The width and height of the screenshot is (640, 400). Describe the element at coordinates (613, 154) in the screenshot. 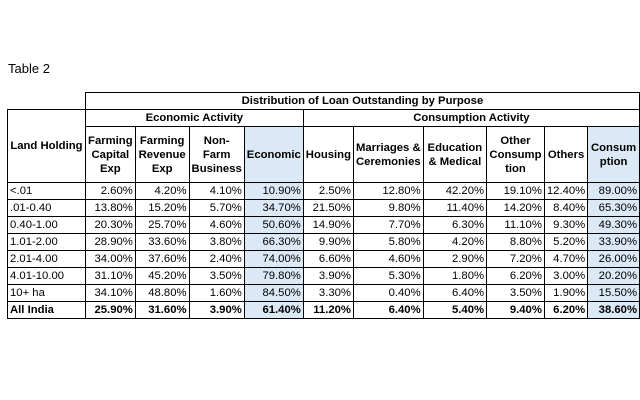

I see `col-header: Consum ption` at that location.